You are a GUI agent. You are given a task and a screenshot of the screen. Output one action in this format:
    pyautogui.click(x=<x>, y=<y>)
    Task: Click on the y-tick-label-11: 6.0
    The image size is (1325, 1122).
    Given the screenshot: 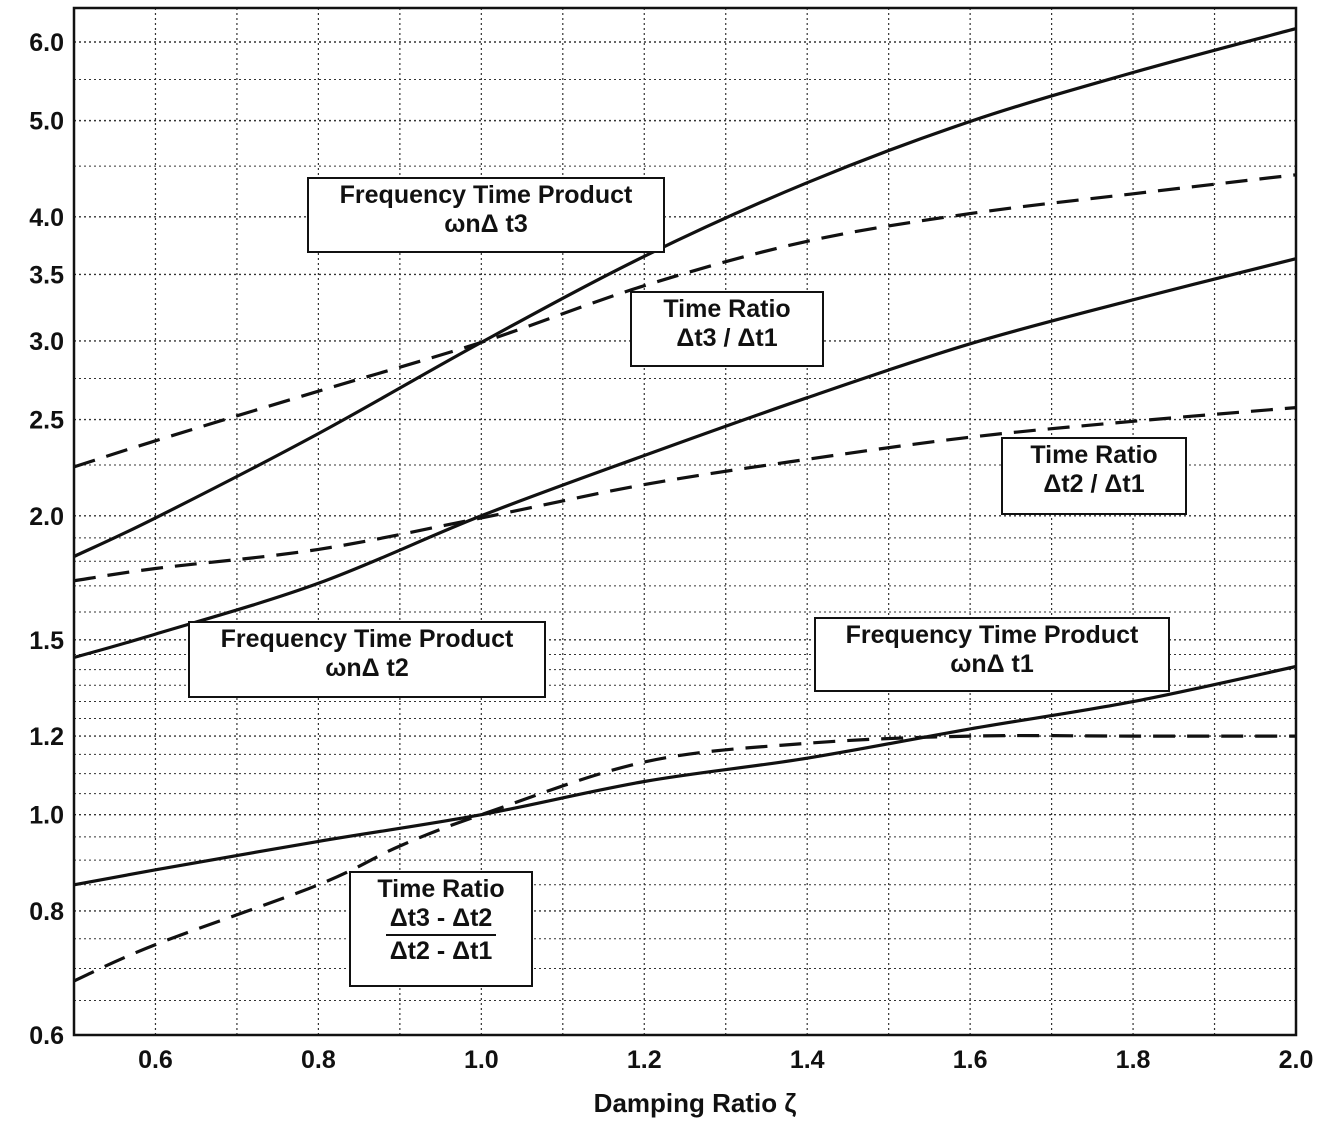 What is the action you would take?
    pyautogui.click(x=46, y=43)
    